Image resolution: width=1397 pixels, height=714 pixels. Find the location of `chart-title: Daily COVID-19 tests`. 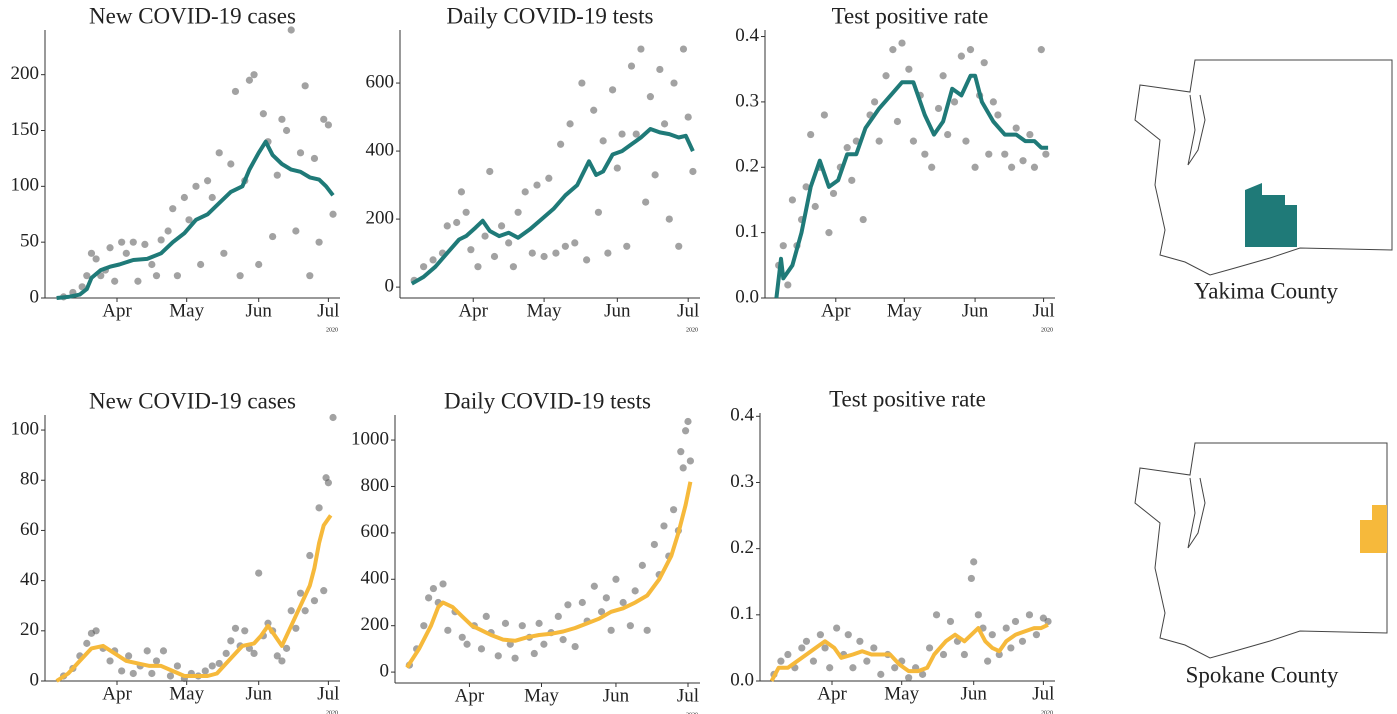

chart-title: Daily COVID-19 tests is located at coordinates (547, 400).